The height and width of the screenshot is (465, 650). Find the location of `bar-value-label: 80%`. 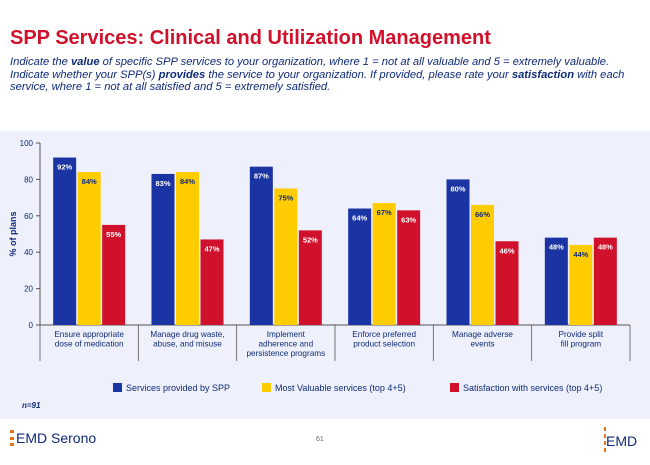

bar-value-label: 80% is located at coordinates (457, 188).